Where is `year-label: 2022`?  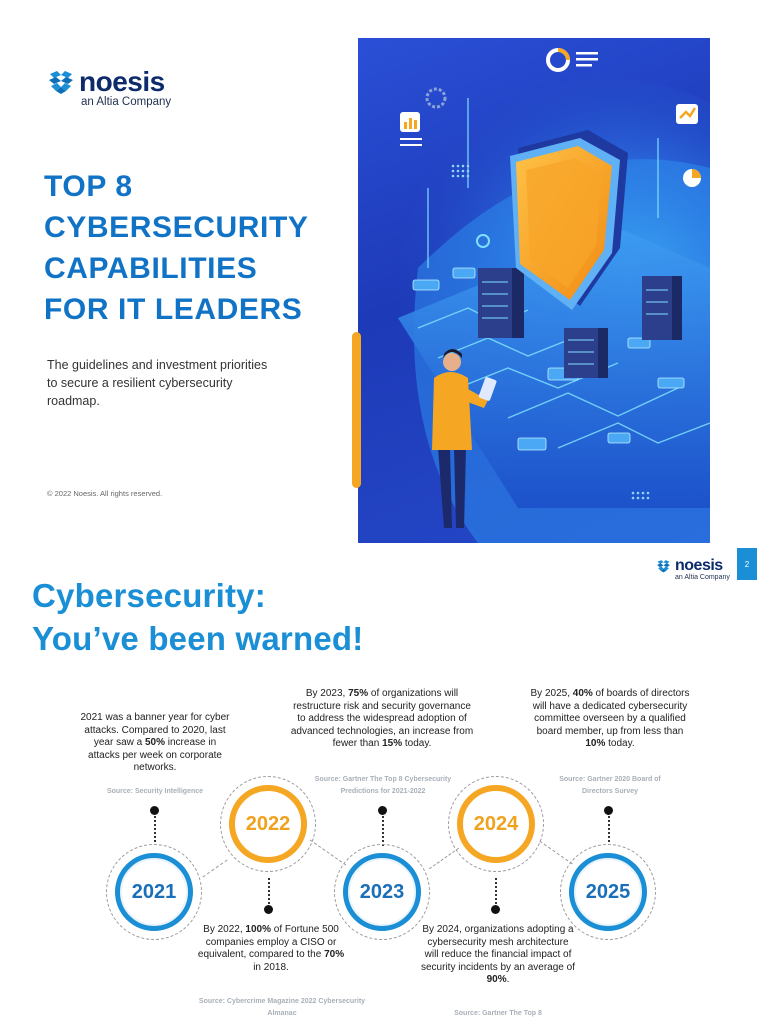
year-label: 2022 is located at coordinates (268, 824).